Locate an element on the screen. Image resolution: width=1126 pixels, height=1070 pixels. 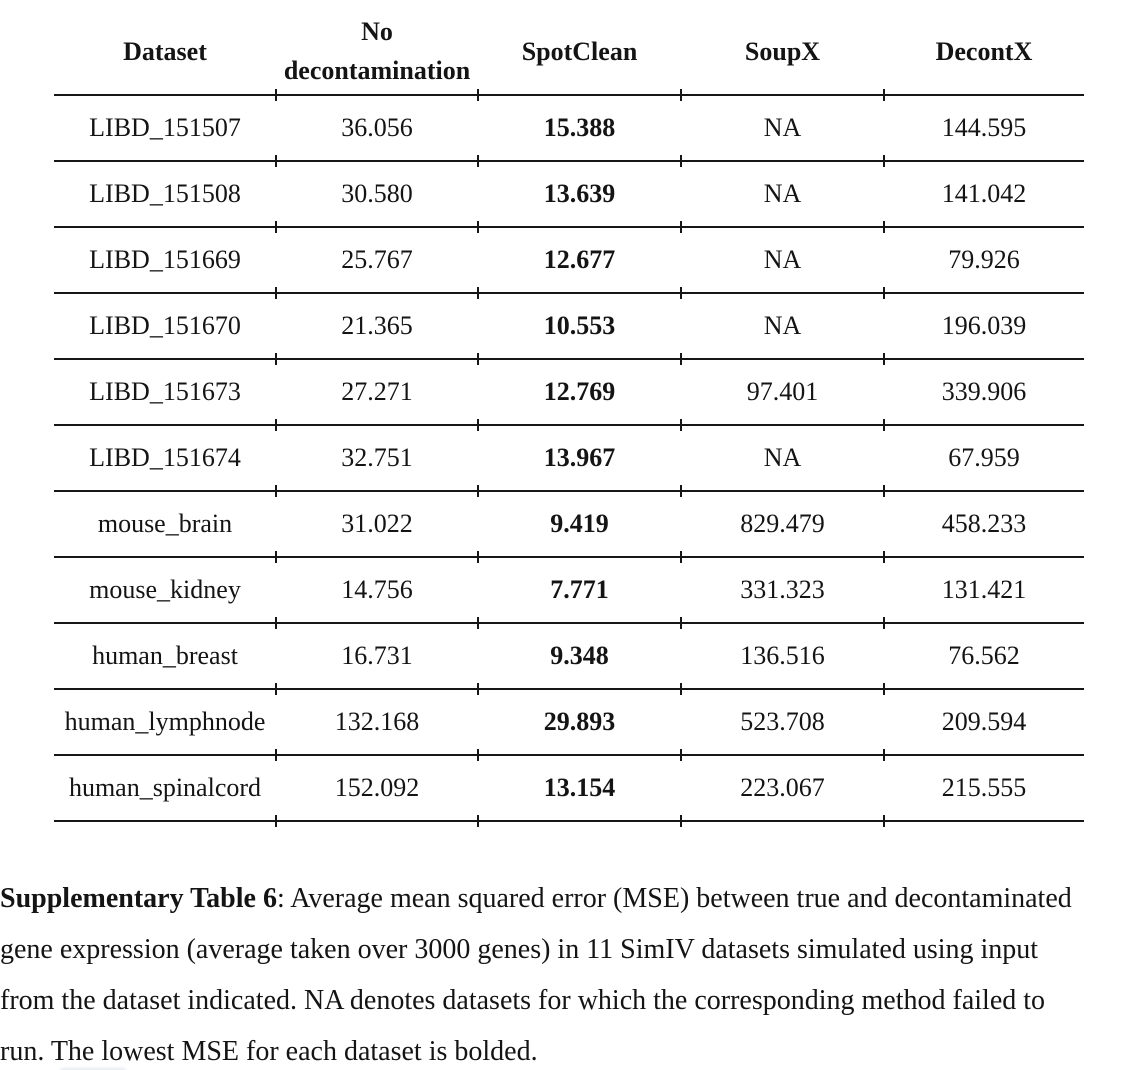
cell-no-decontamination: 25.767 is located at coordinates (376, 262).